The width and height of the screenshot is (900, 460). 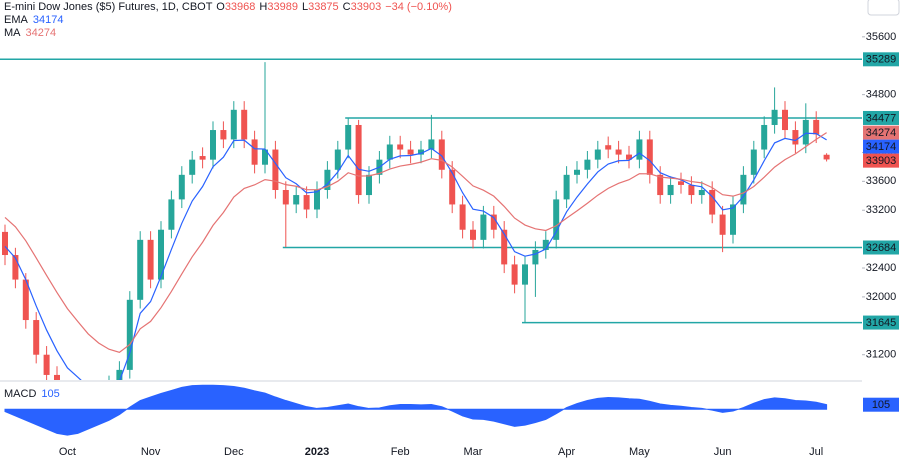 What do you see at coordinates (883, 8) in the screenshot?
I see `panel-button` at bounding box center [883, 8].